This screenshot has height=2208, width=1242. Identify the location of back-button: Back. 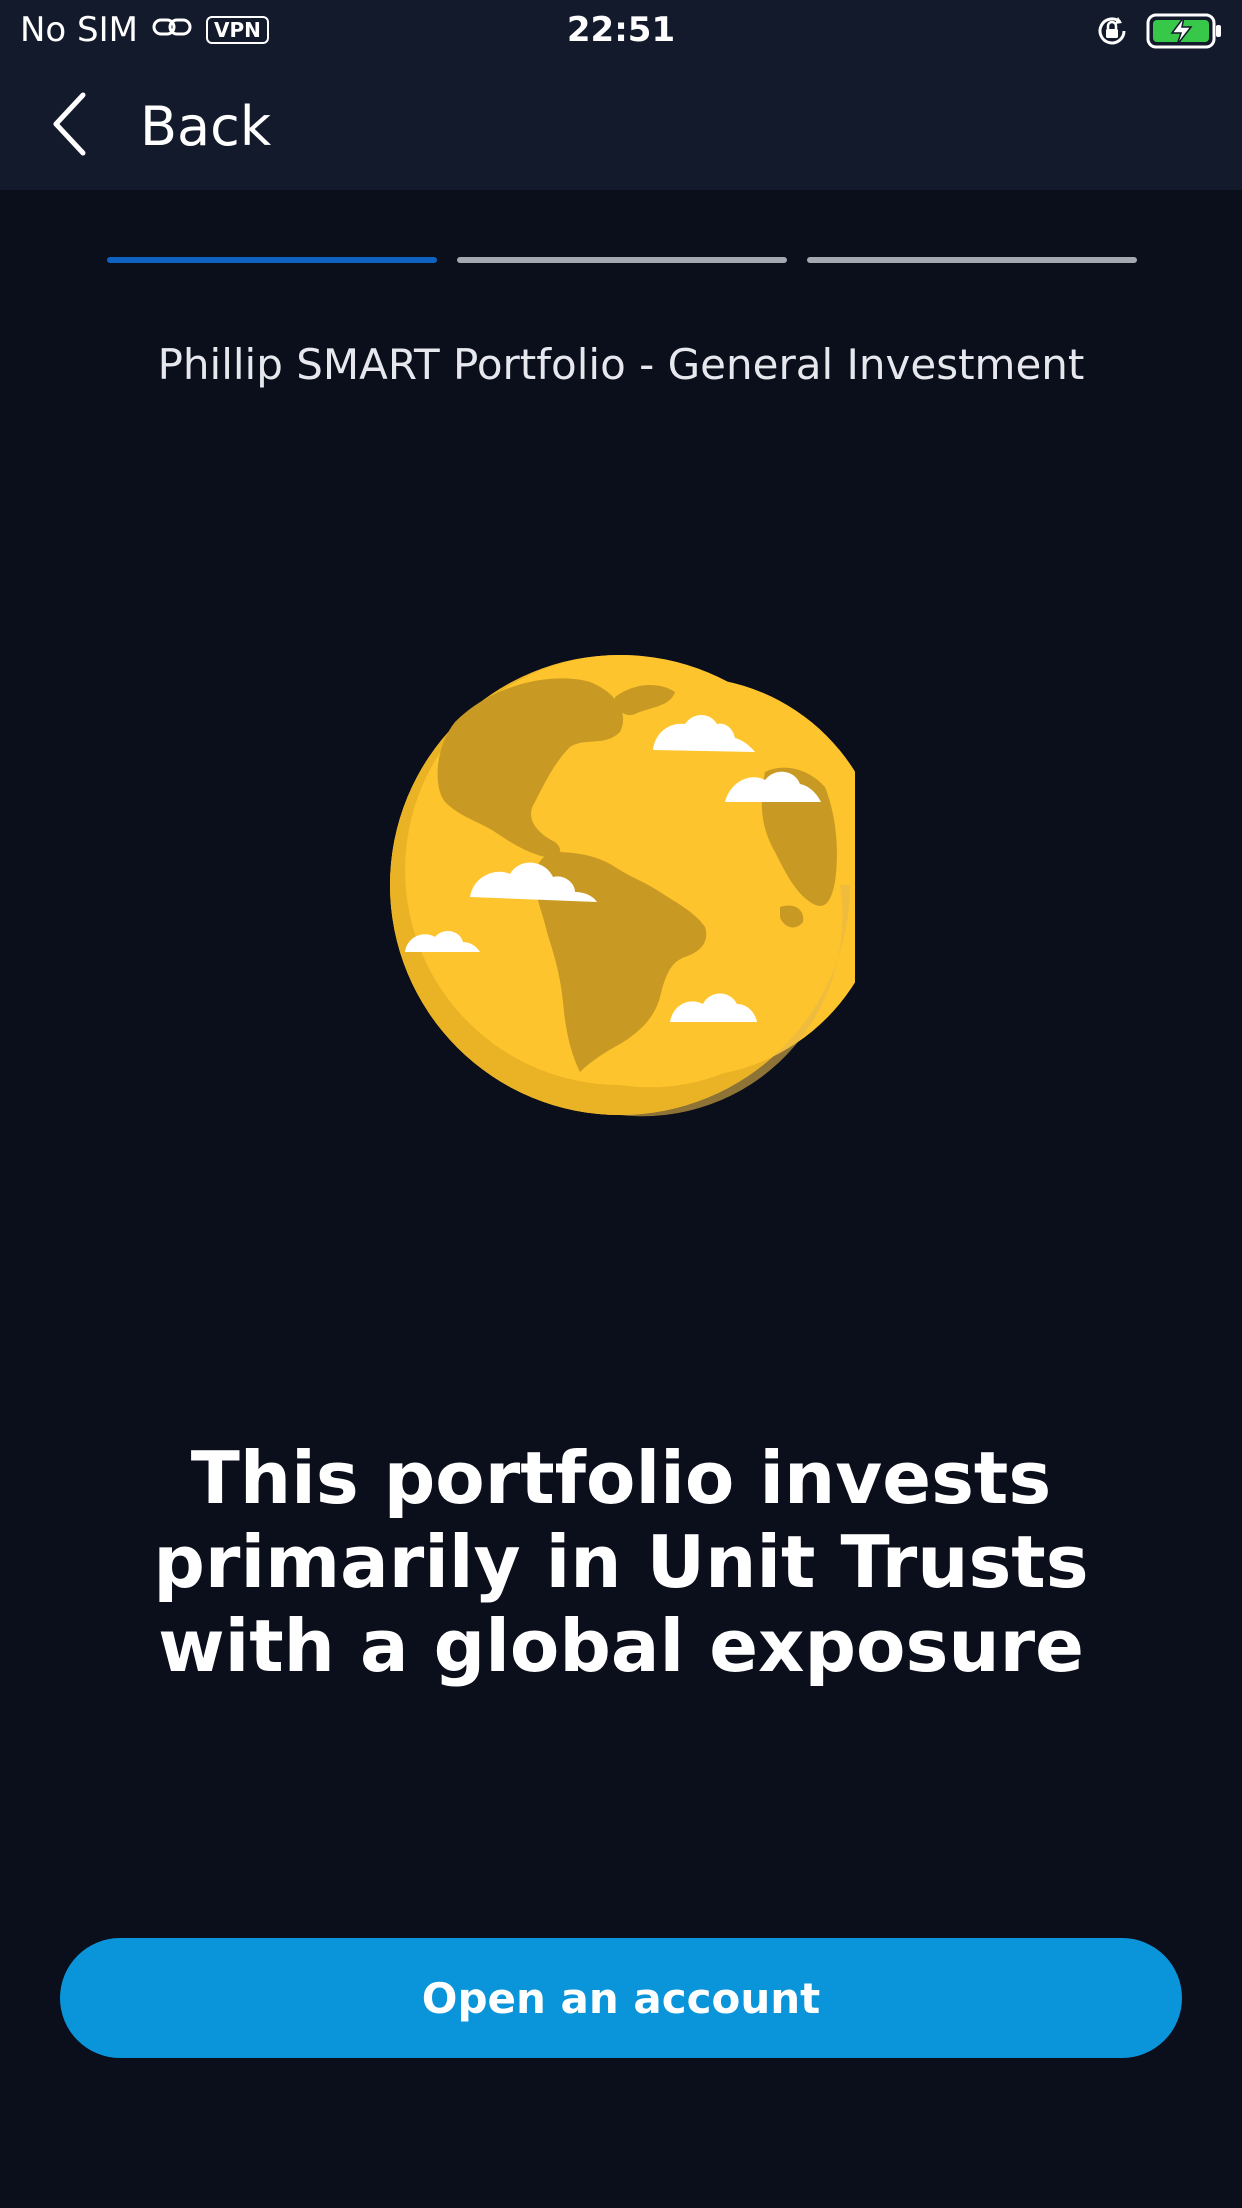
(160, 126).